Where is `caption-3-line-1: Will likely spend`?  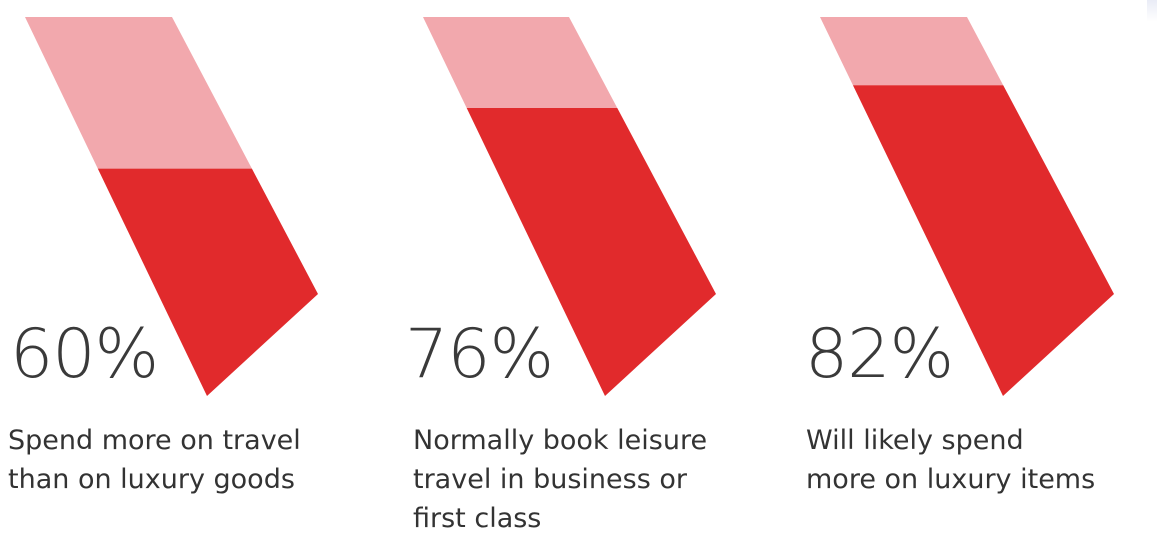 caption-3-line-1: Will likely spend is located at coordinates (915, 440).